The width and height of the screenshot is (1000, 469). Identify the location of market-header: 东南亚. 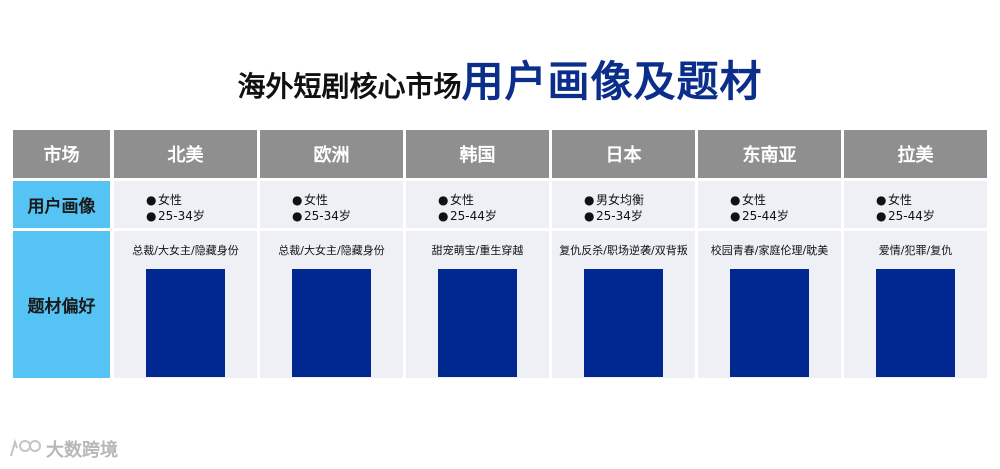
(769, 154).